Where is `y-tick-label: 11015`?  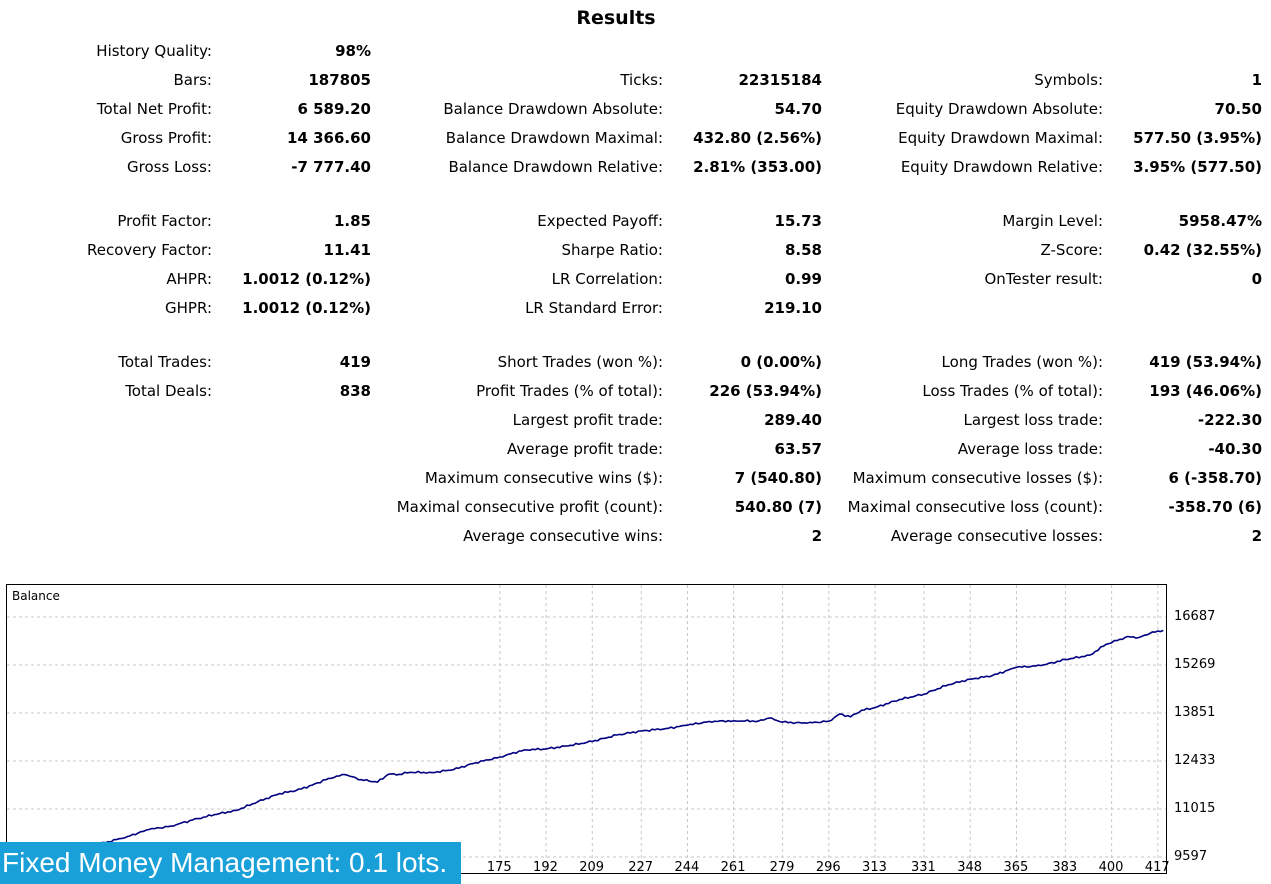 y-tick-label: 11015 is located at coordinates (1195, 808).